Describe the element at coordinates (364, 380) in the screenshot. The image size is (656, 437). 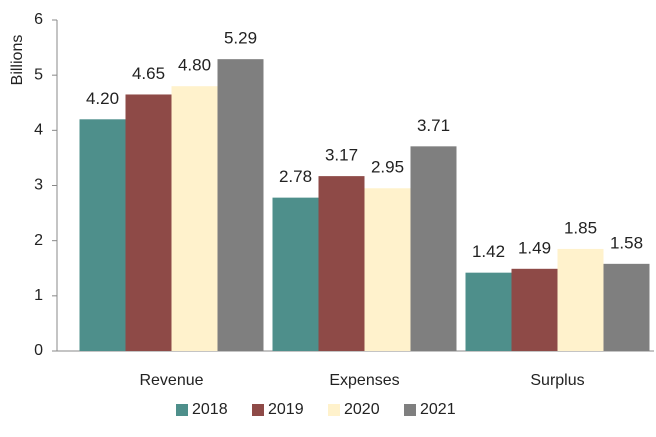
I see `x-tick-label: Expenses` at that location.